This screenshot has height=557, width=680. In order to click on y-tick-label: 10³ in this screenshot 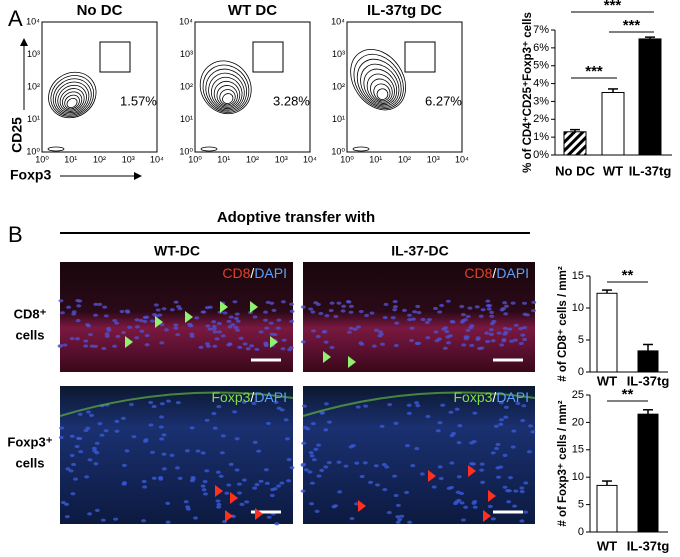, I will do `click(186, 54)`.